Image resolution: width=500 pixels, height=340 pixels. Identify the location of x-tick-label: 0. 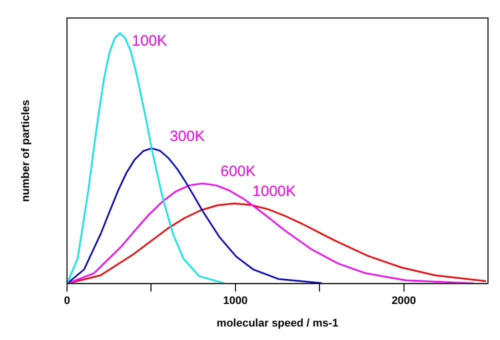
(67, 301).